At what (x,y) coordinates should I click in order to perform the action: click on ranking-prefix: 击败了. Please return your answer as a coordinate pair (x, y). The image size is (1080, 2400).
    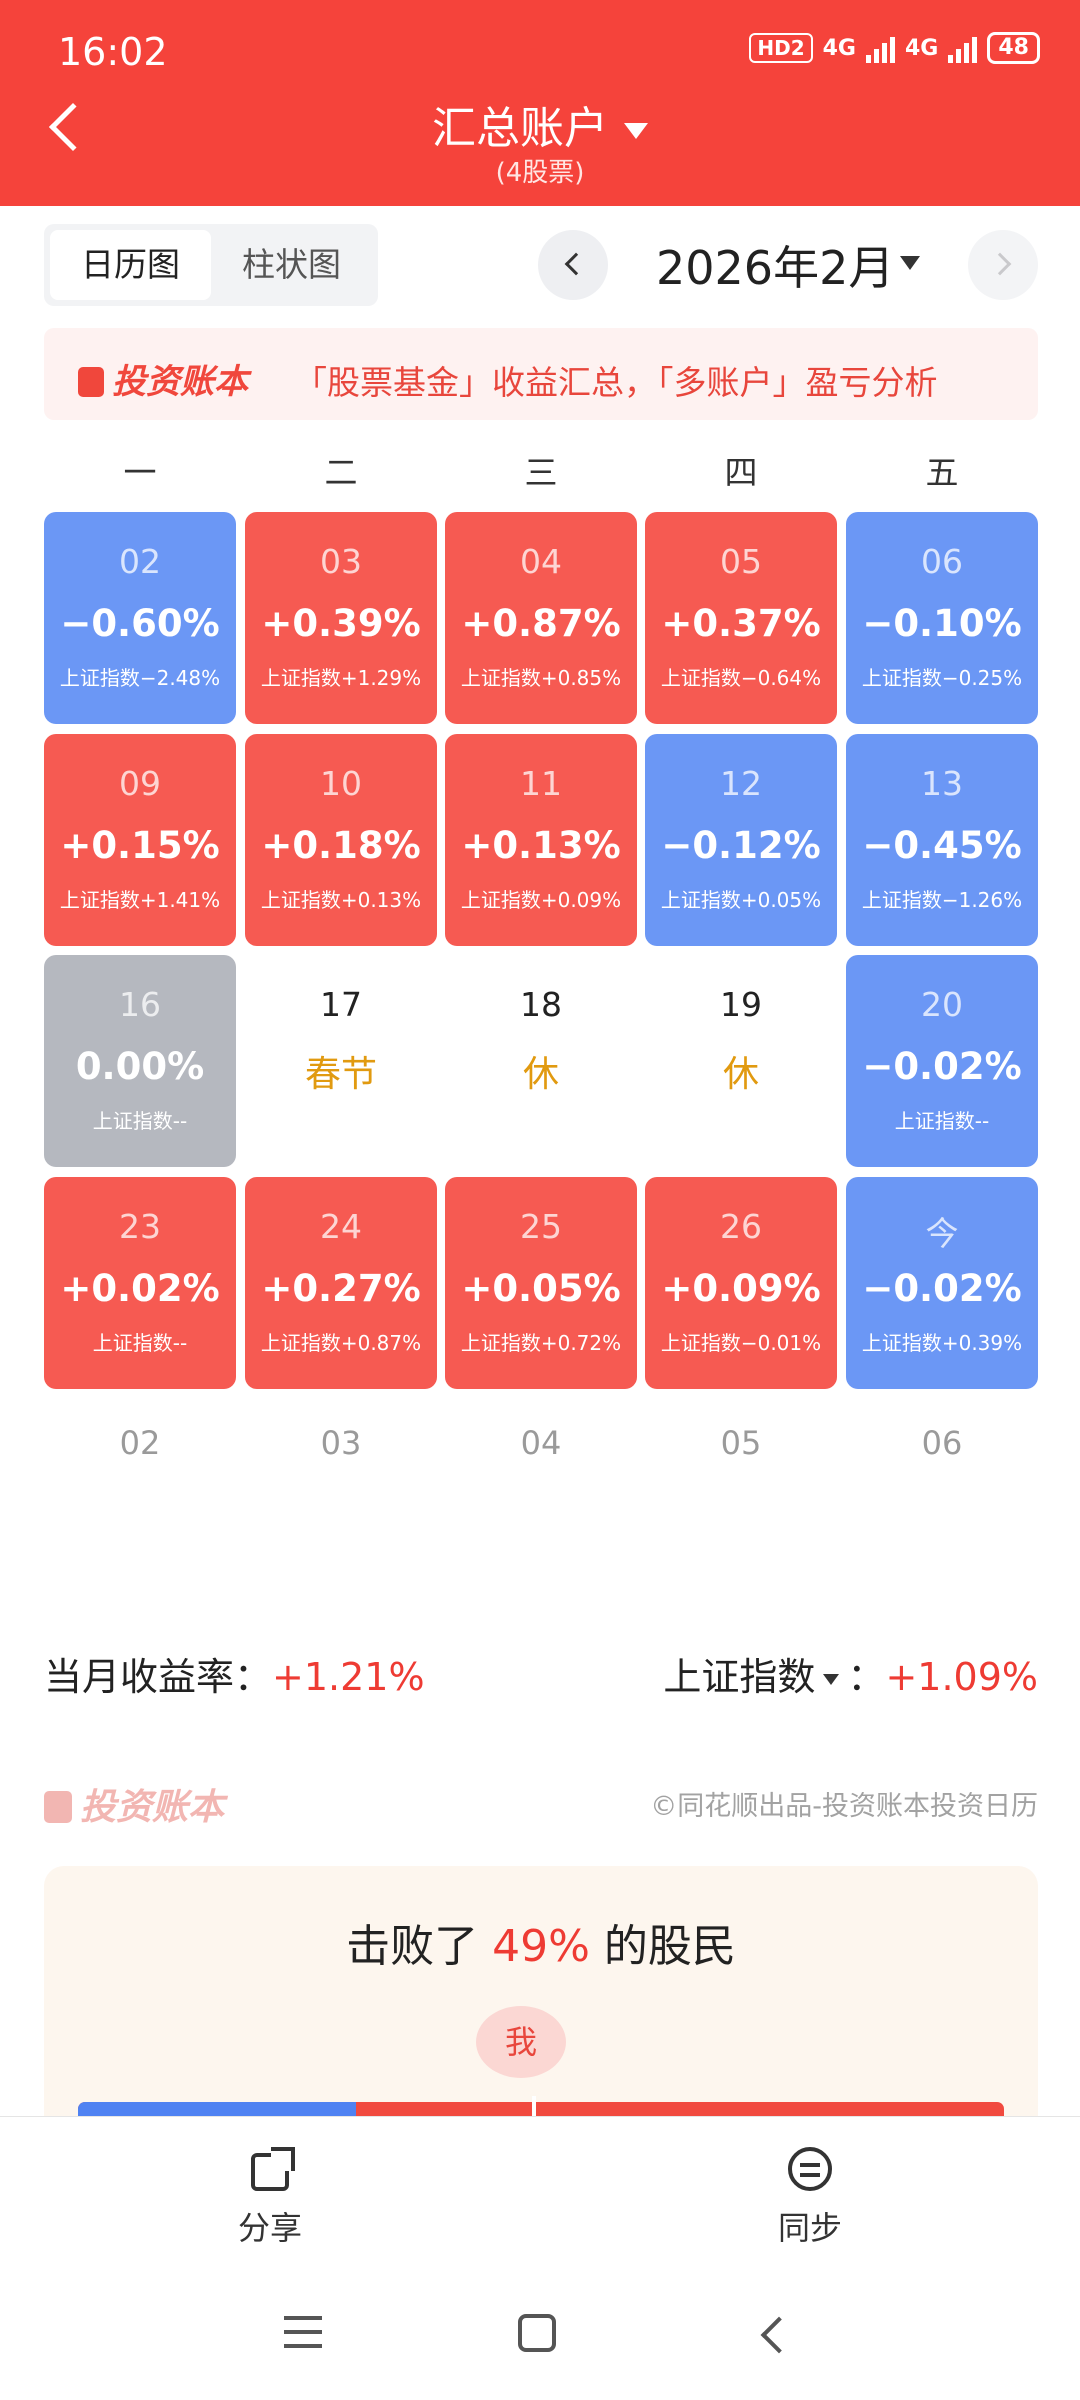
    Looking at the image, I should click on (419, 1946).